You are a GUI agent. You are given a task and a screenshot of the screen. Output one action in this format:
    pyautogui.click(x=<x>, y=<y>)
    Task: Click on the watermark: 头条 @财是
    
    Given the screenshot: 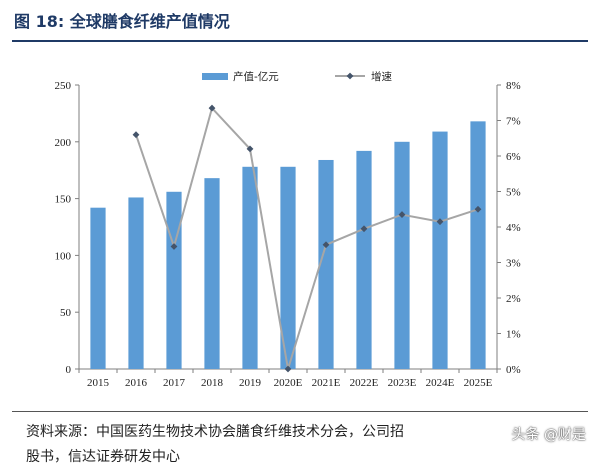 What is the action you would take?
    pyautogui.click(x=548, y=435)
    